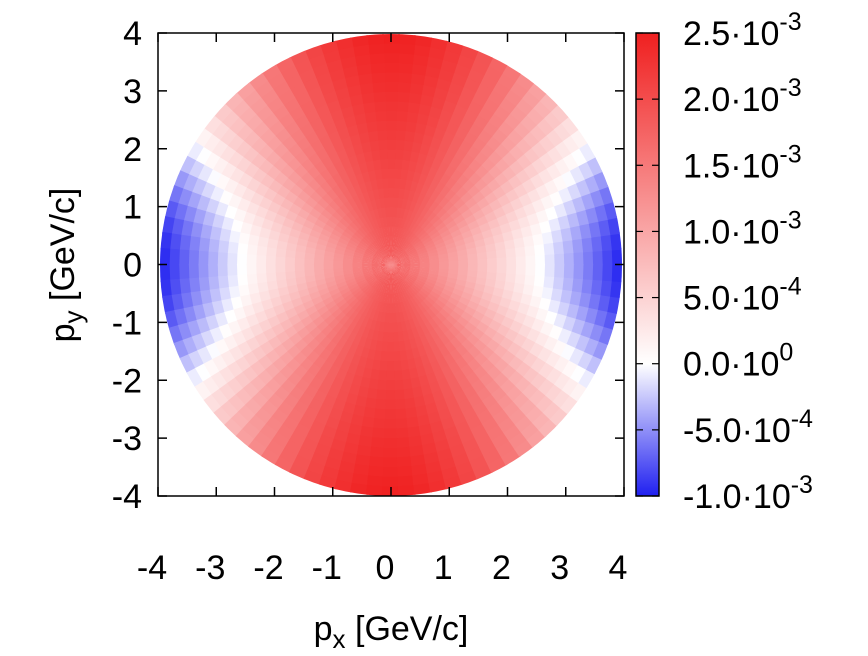  I want to click on colorbar-label: 2.5·10⁻³, so click(742, 30).